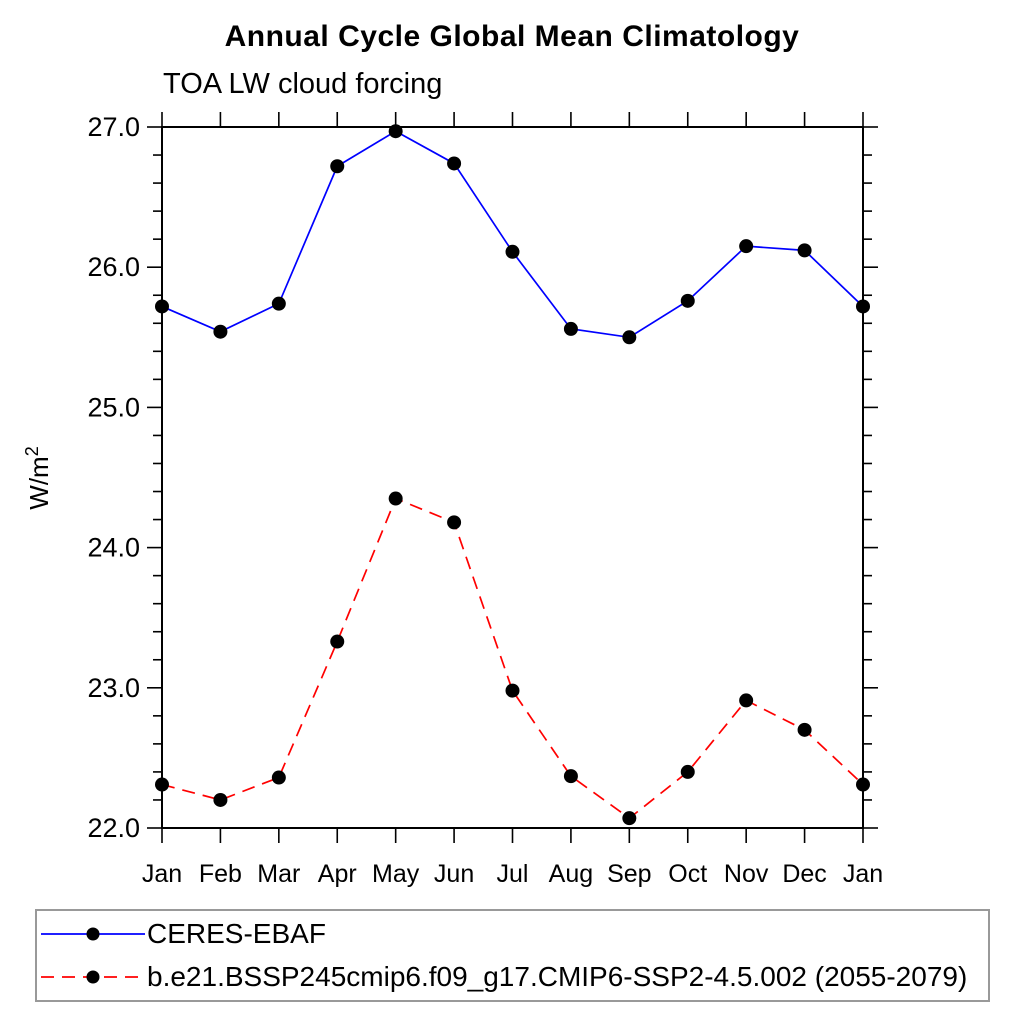 This screenshot has height=1024, width=1024. I want to click on chart-title: Annual Cycle Global Mean Climatology, so click(512, 36).